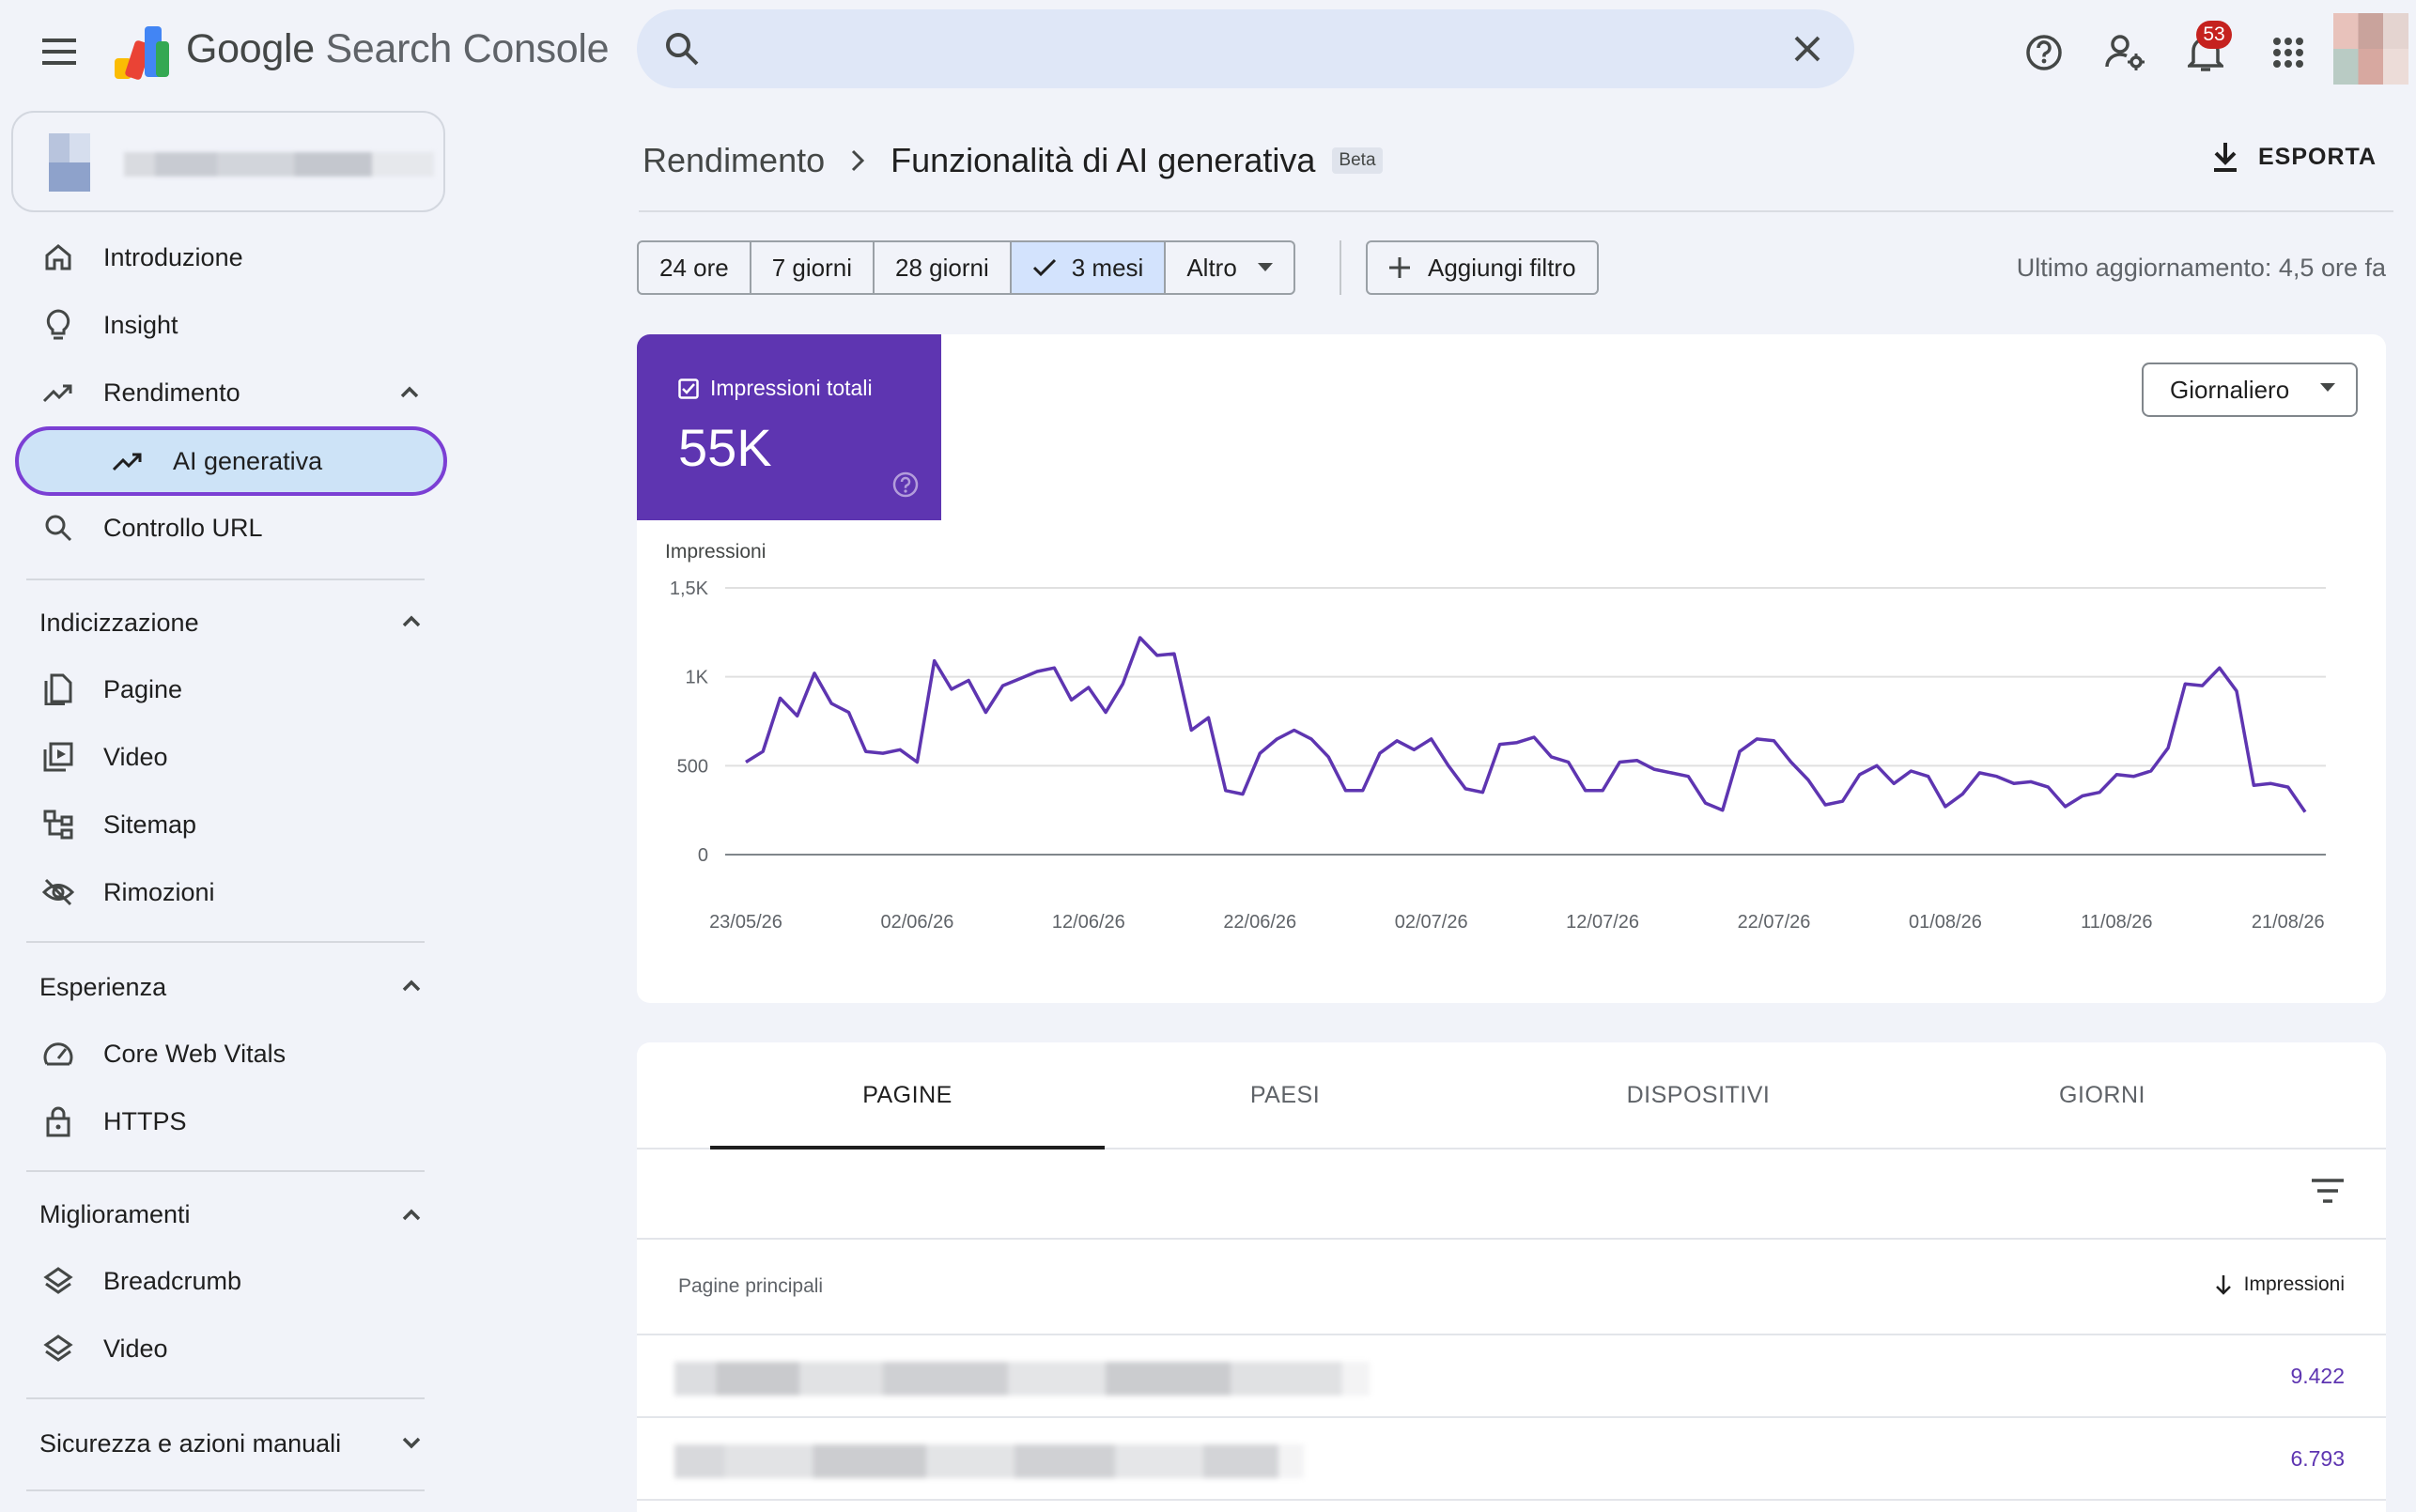 This screenshot has height=1512, width=2416. What do you see at coordinates (688, 389) in the screenshot?
I see `checkbox-checked-icon` at bounding box center [688, 389].